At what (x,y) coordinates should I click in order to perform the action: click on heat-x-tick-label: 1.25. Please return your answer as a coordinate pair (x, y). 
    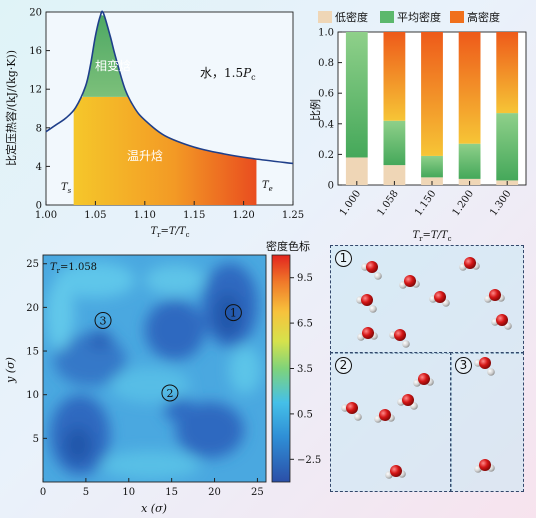
    Looking at the image, I should click on (293, 215).